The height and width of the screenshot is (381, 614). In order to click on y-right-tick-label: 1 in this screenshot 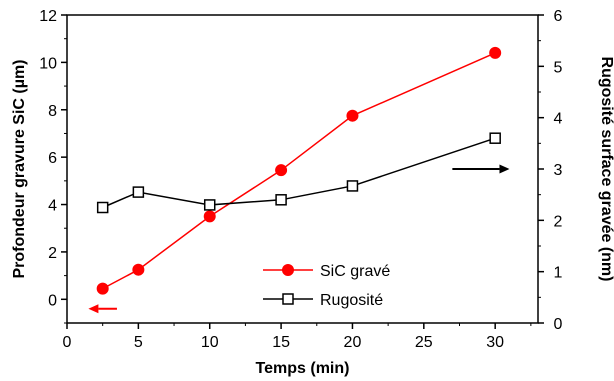, I will do `click(558, 273)`.